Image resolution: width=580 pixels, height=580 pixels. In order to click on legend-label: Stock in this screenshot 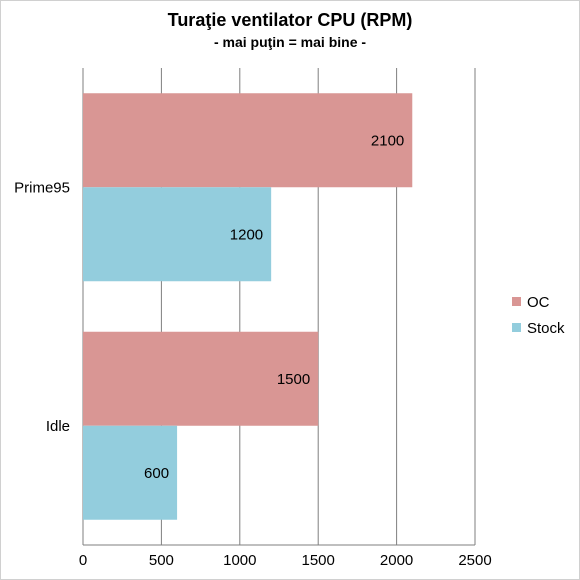, I will do `click(546, 328)`.